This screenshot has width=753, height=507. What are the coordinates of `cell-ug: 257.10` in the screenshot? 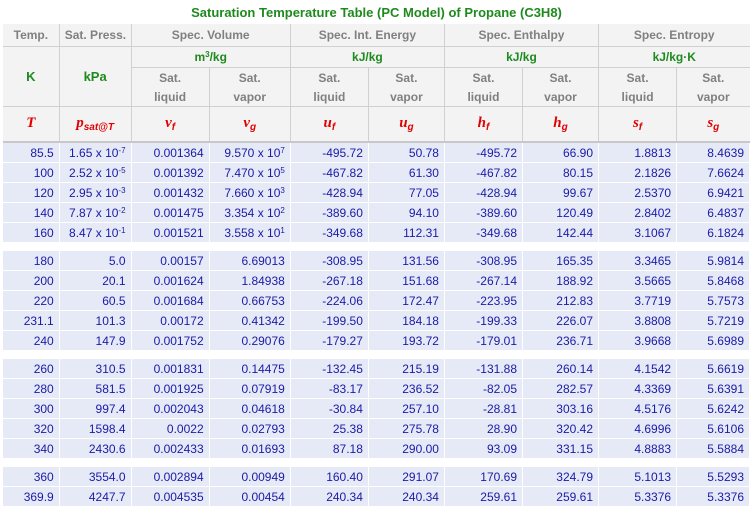 It's located at (406, 408).